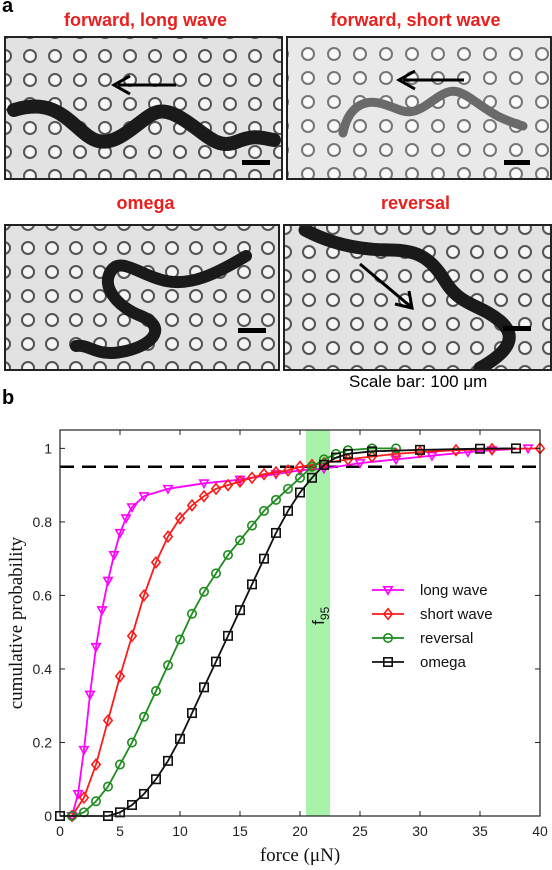 The height and width of the screenshot is (870, 552). What do you see at coordinates (43, 742) in the screenshot?
I see `y-tick-label: 0.2` at bounding box center [43, 742].